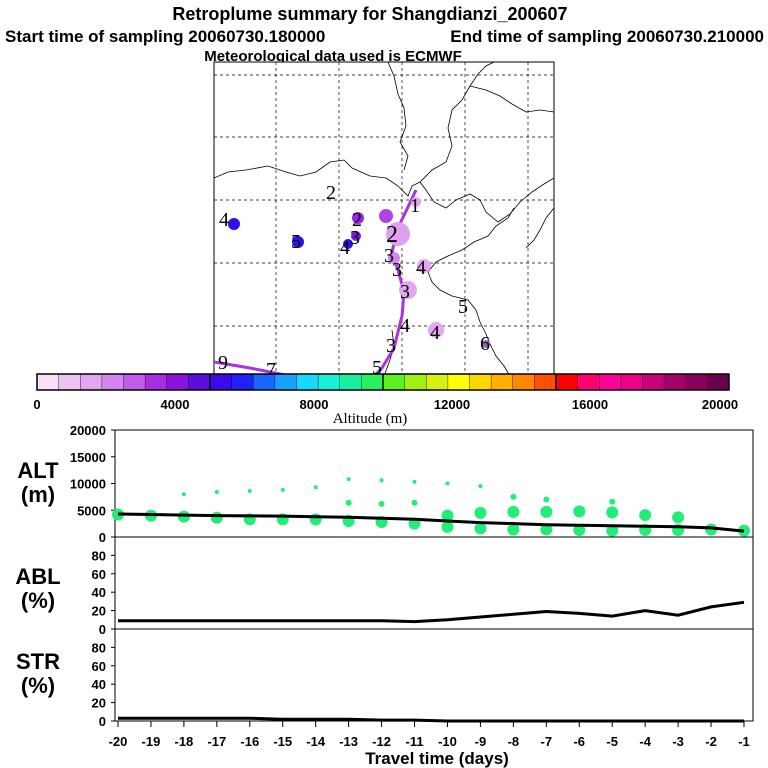  I want to click on abl-ytick-label: 60, so click(99, 574).